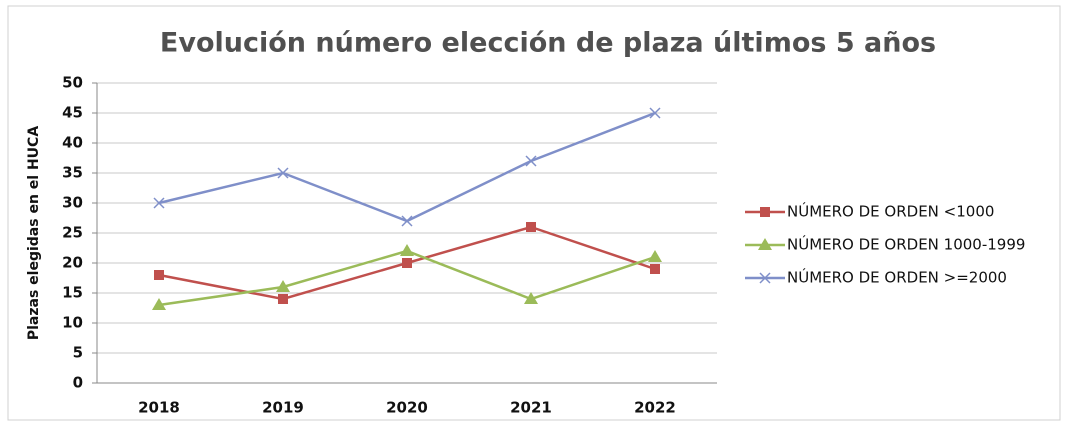 This screenshot has height=428, width=1069. I want to click on x-tick-label: 2019, so click(283, 408).